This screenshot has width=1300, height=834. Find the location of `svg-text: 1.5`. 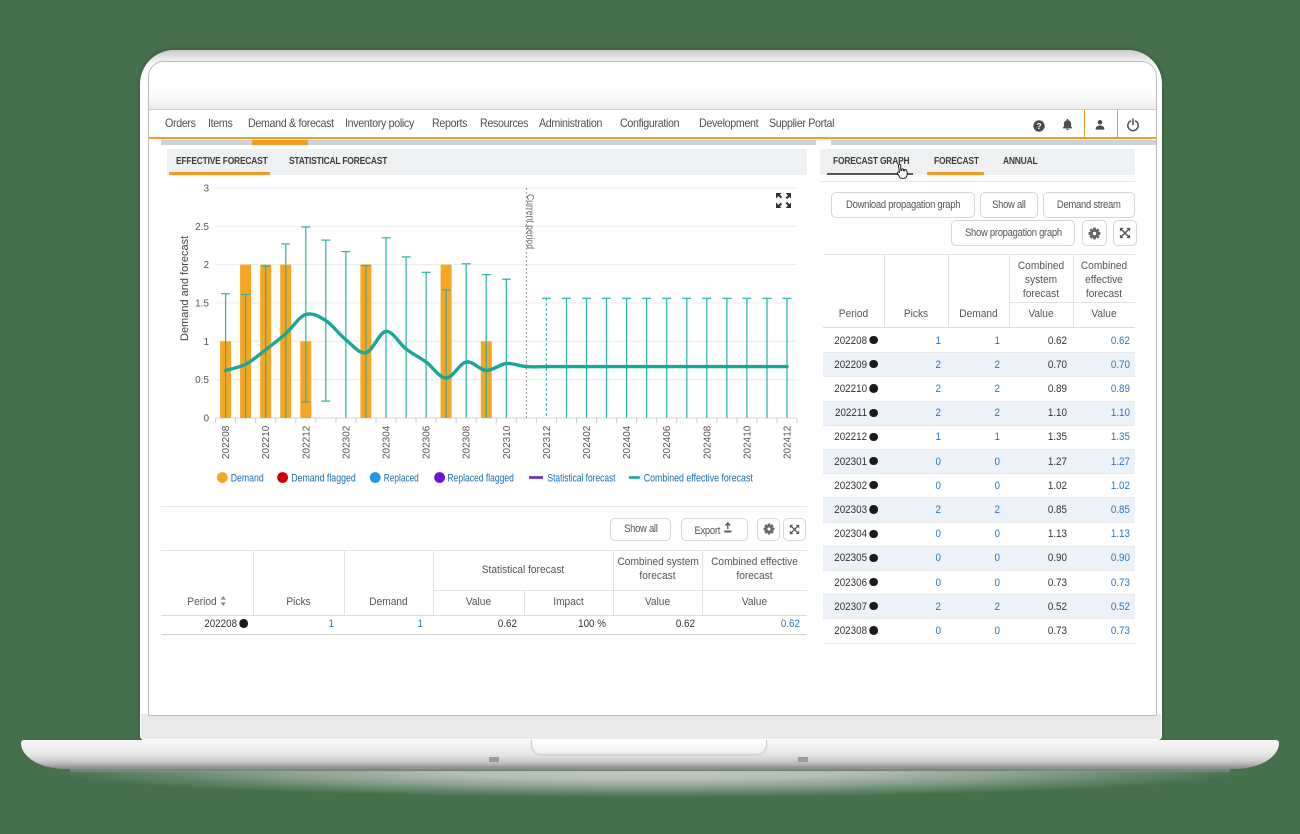

svg-text: 1.5 is located at coordinates (202, 303).